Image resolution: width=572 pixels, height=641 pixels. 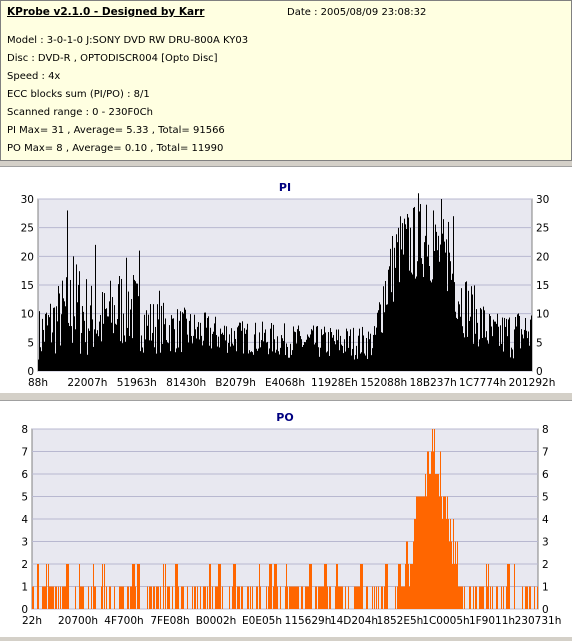 I want to click on y-tick-label-right: 2, so click(x=545, y=565).